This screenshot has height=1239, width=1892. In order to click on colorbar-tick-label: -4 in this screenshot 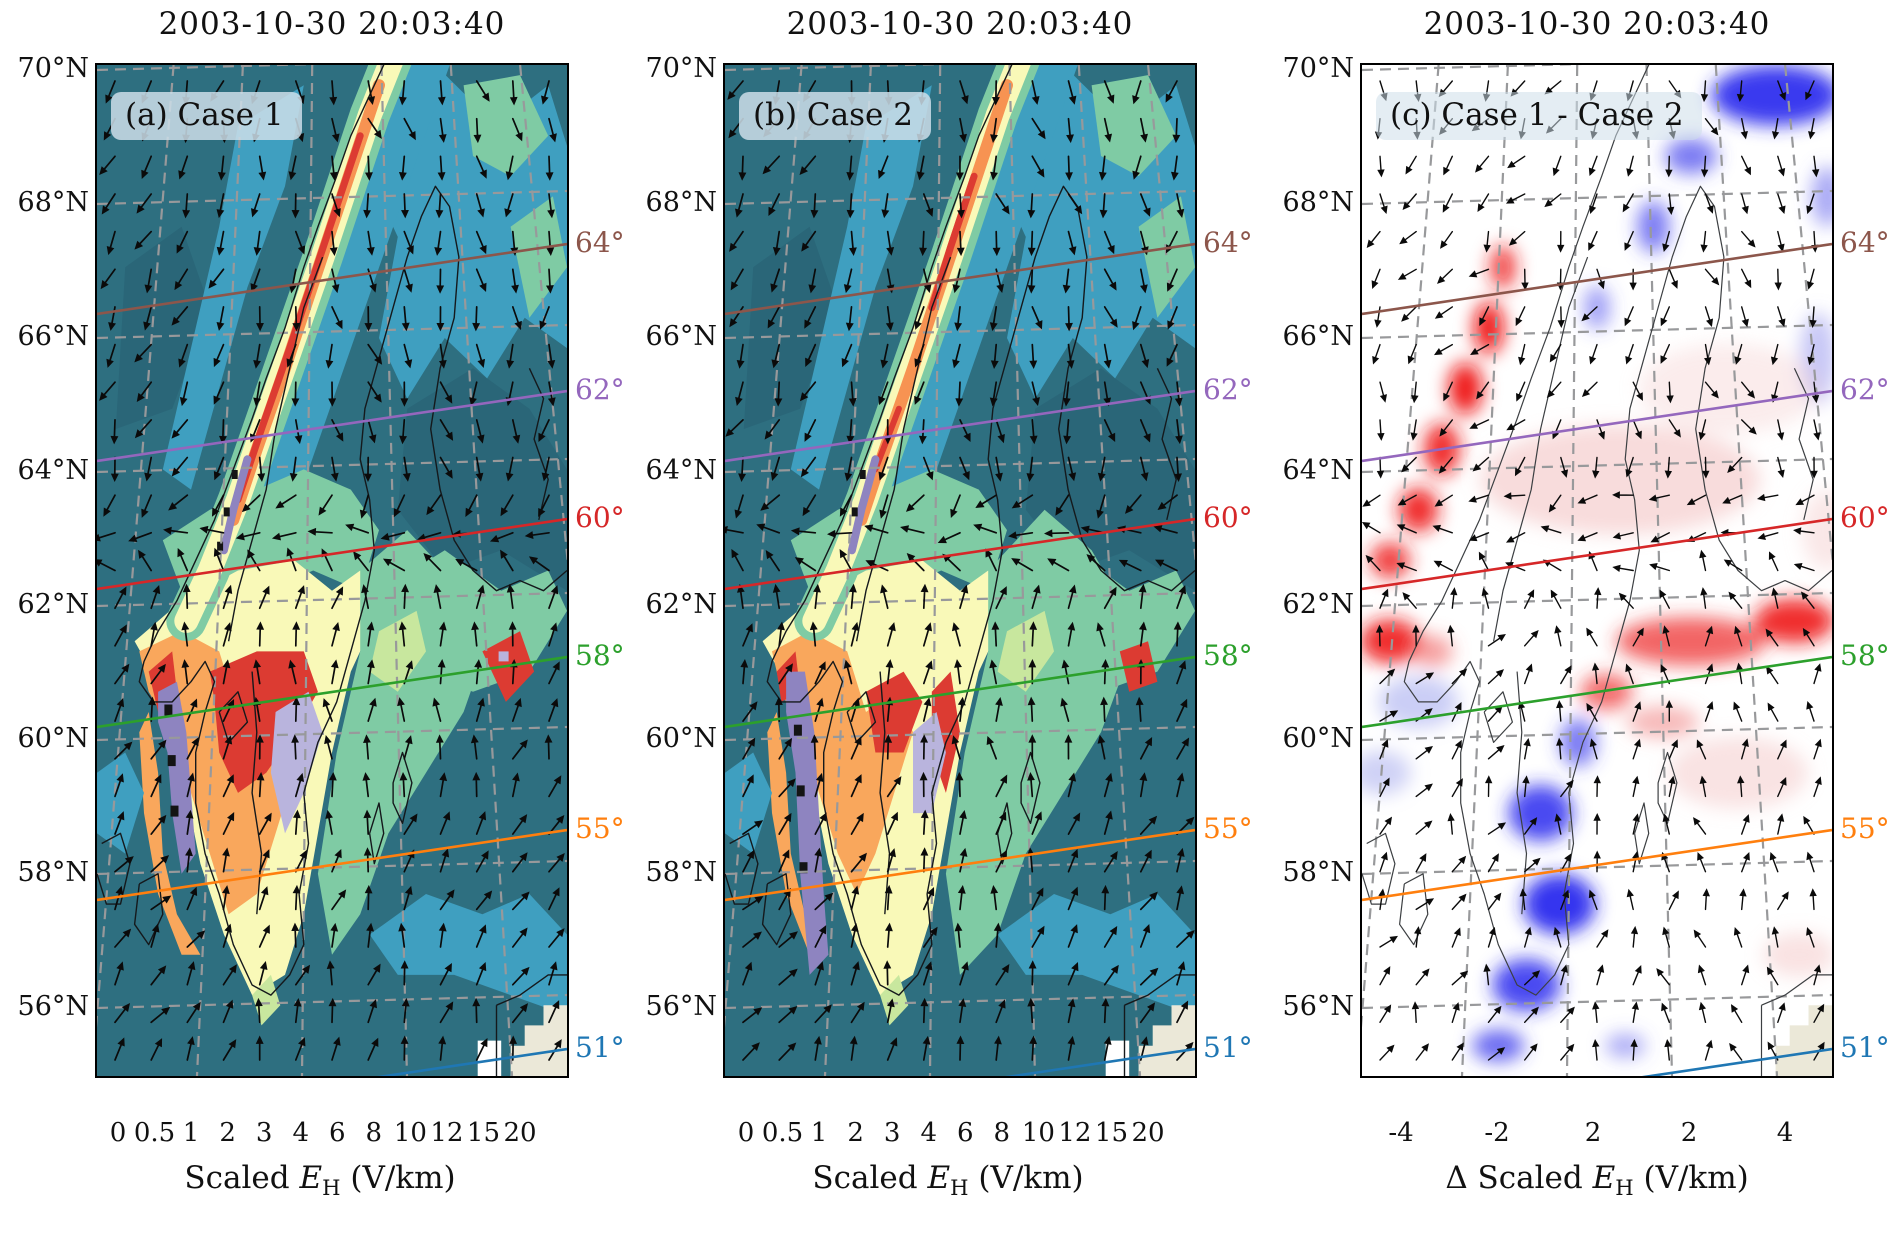, I will do `click(1401, 1133)`.